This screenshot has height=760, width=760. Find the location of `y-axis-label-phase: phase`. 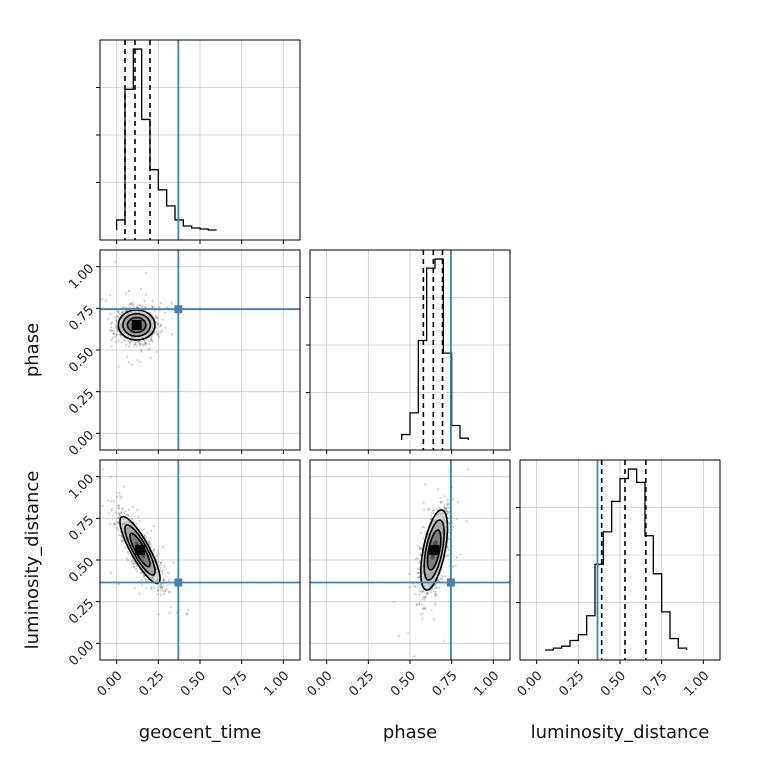

y-axis-label-phase: phase is located at coordinates (32, 350).